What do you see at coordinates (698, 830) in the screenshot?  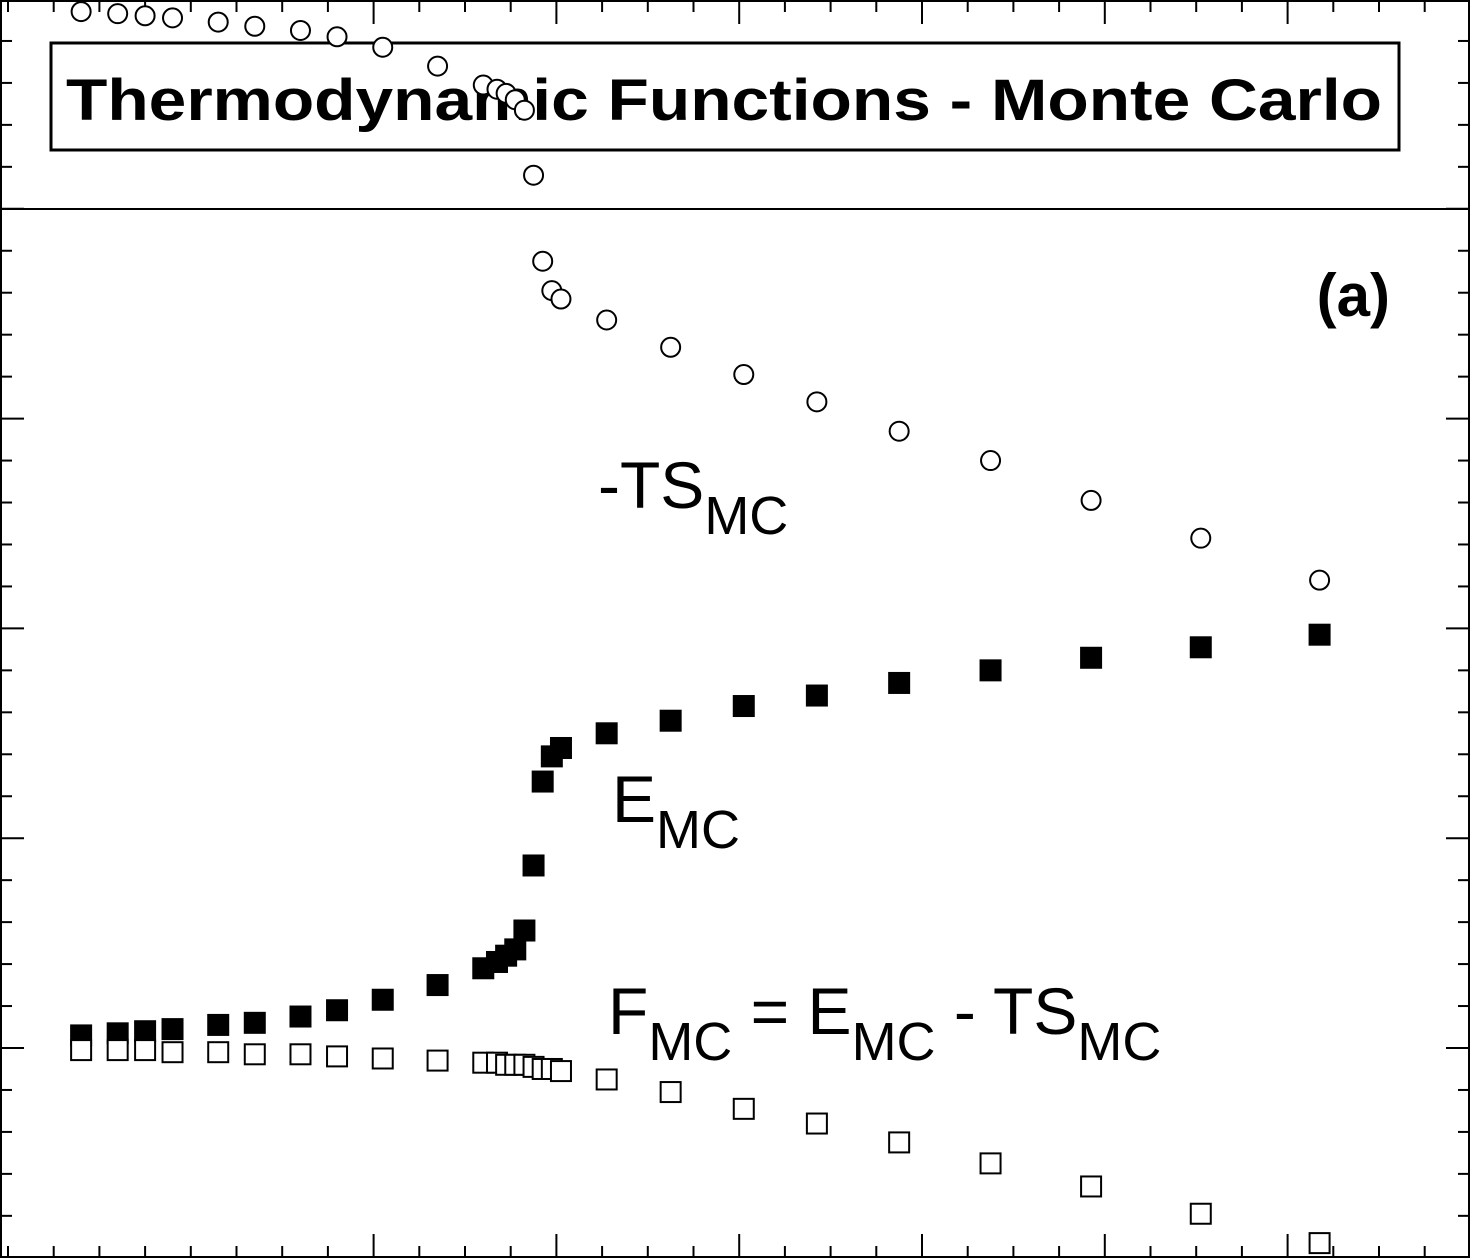 I see `label-e-sub: MC` at bounding box center [698, 830].